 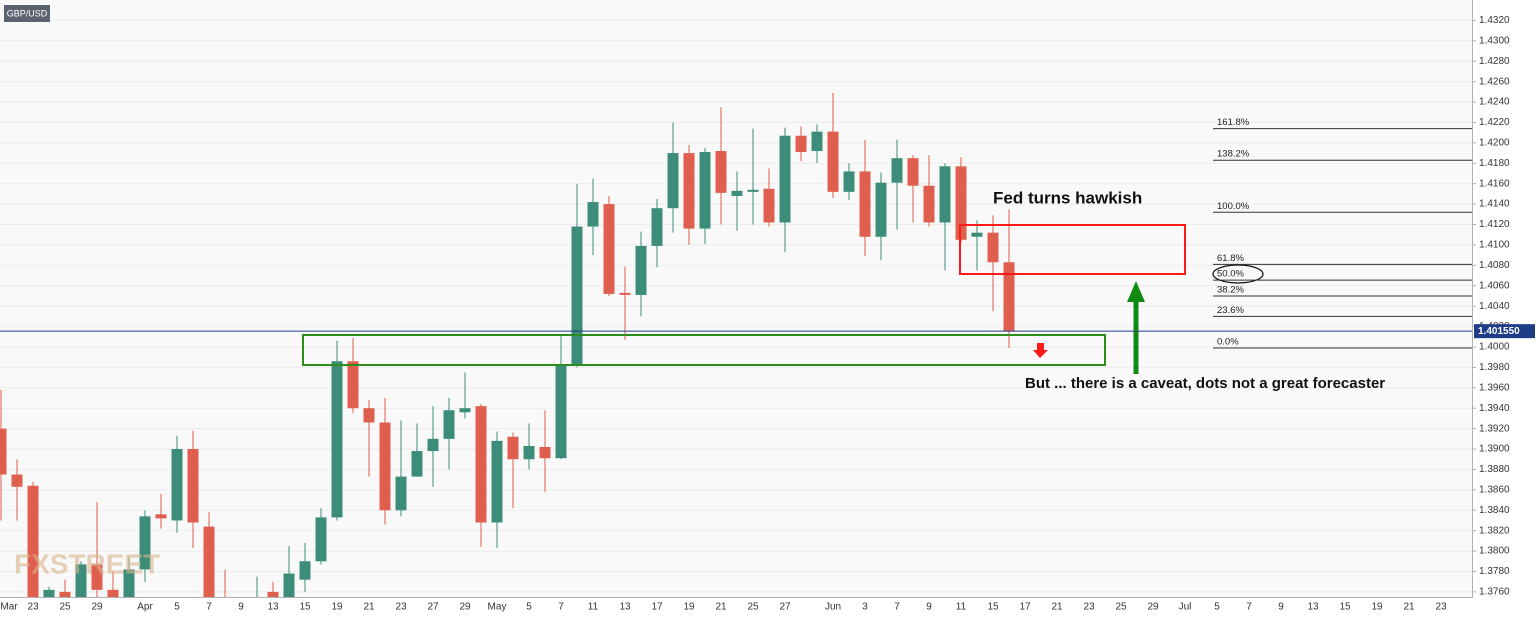 I want to click on fib-level-label: 50.0%, so click(x=1230, y=274).